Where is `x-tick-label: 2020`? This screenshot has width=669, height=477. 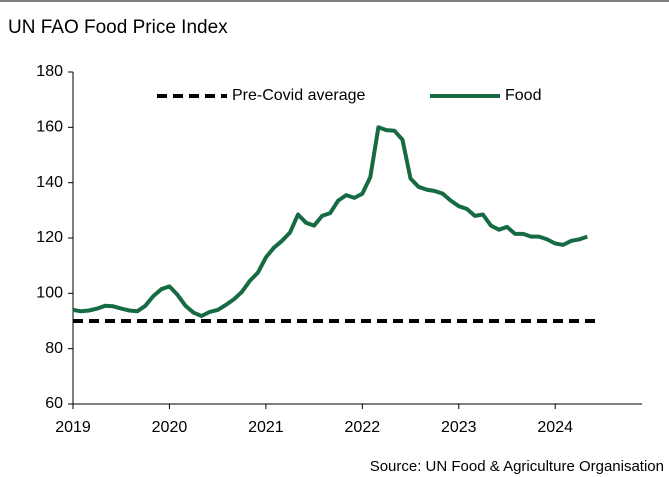
x-tick-label: 2020 is located at coordinates (170, 427).